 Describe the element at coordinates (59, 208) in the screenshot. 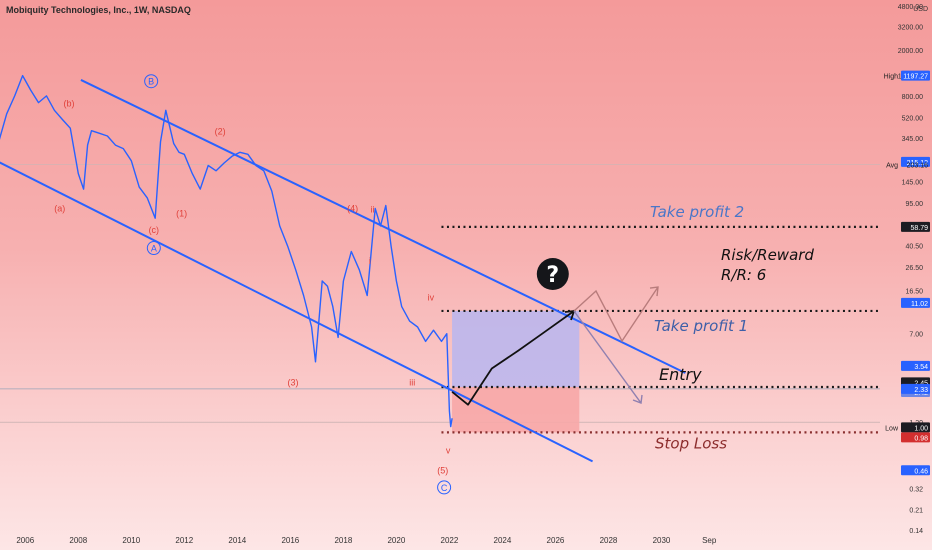

I see `wave-label-1: (a)` at that location.